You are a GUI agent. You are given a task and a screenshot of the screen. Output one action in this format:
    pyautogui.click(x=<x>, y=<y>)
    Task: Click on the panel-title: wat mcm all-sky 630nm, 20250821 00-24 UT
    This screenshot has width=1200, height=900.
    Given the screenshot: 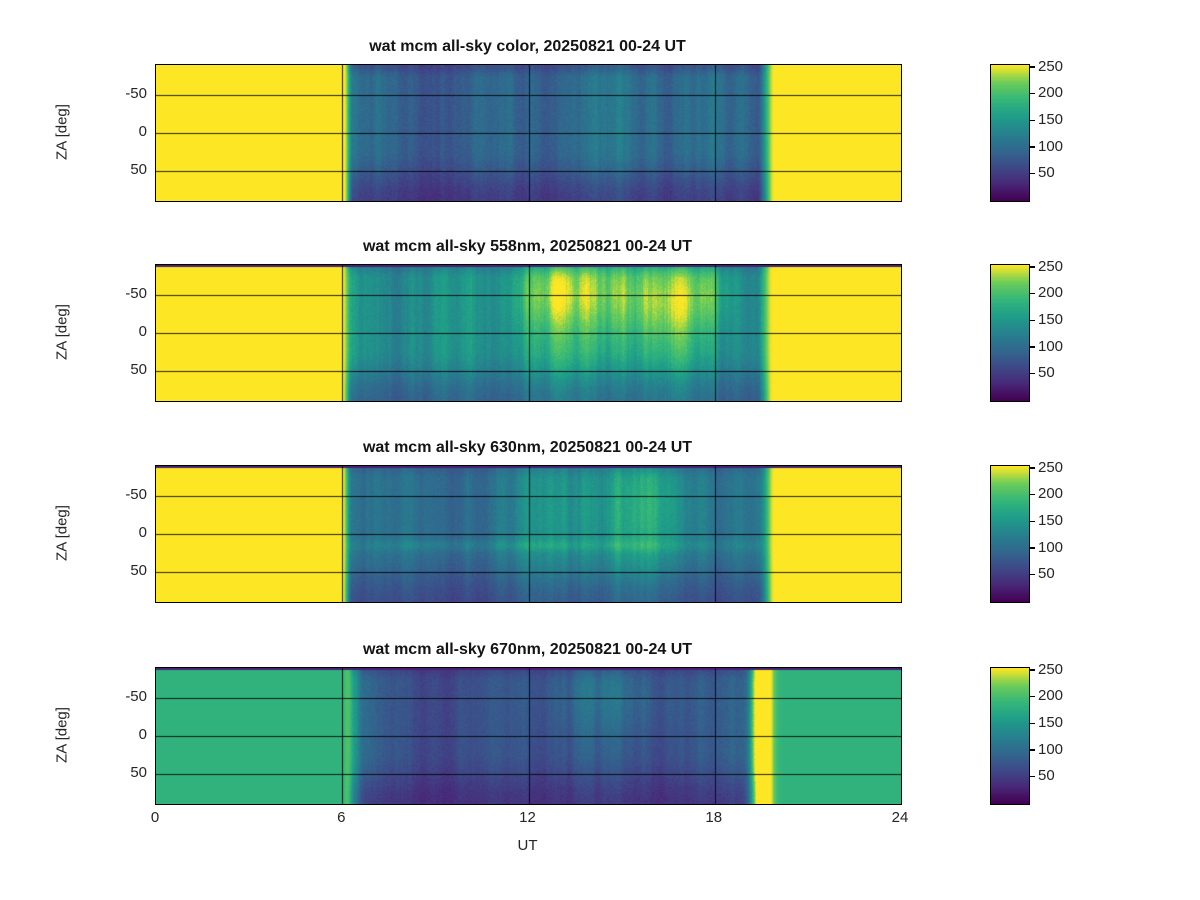 What is the action you would take?
    pyautogui.click(x=527, y=447)
    